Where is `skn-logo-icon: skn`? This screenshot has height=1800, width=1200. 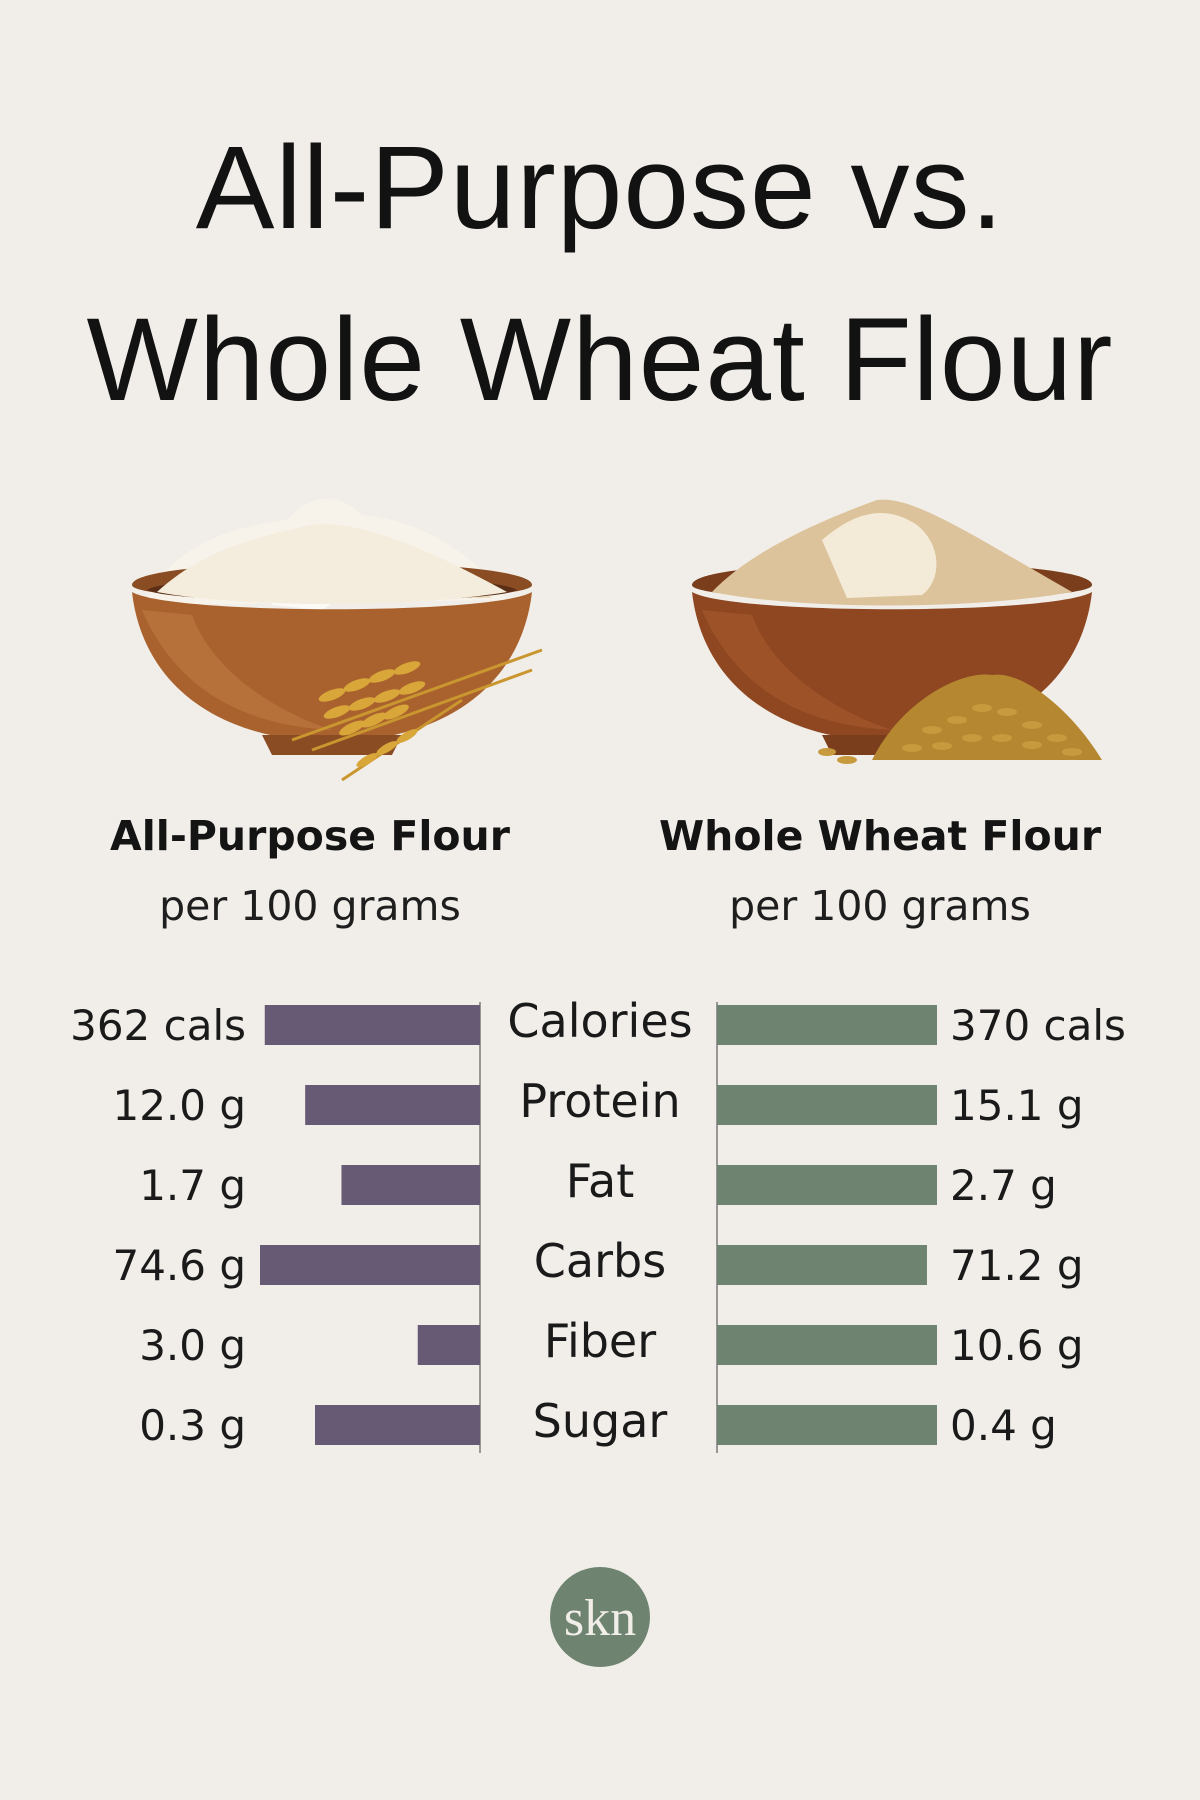
skn-logo-icon: skn is located at coordinates (600, 1617).